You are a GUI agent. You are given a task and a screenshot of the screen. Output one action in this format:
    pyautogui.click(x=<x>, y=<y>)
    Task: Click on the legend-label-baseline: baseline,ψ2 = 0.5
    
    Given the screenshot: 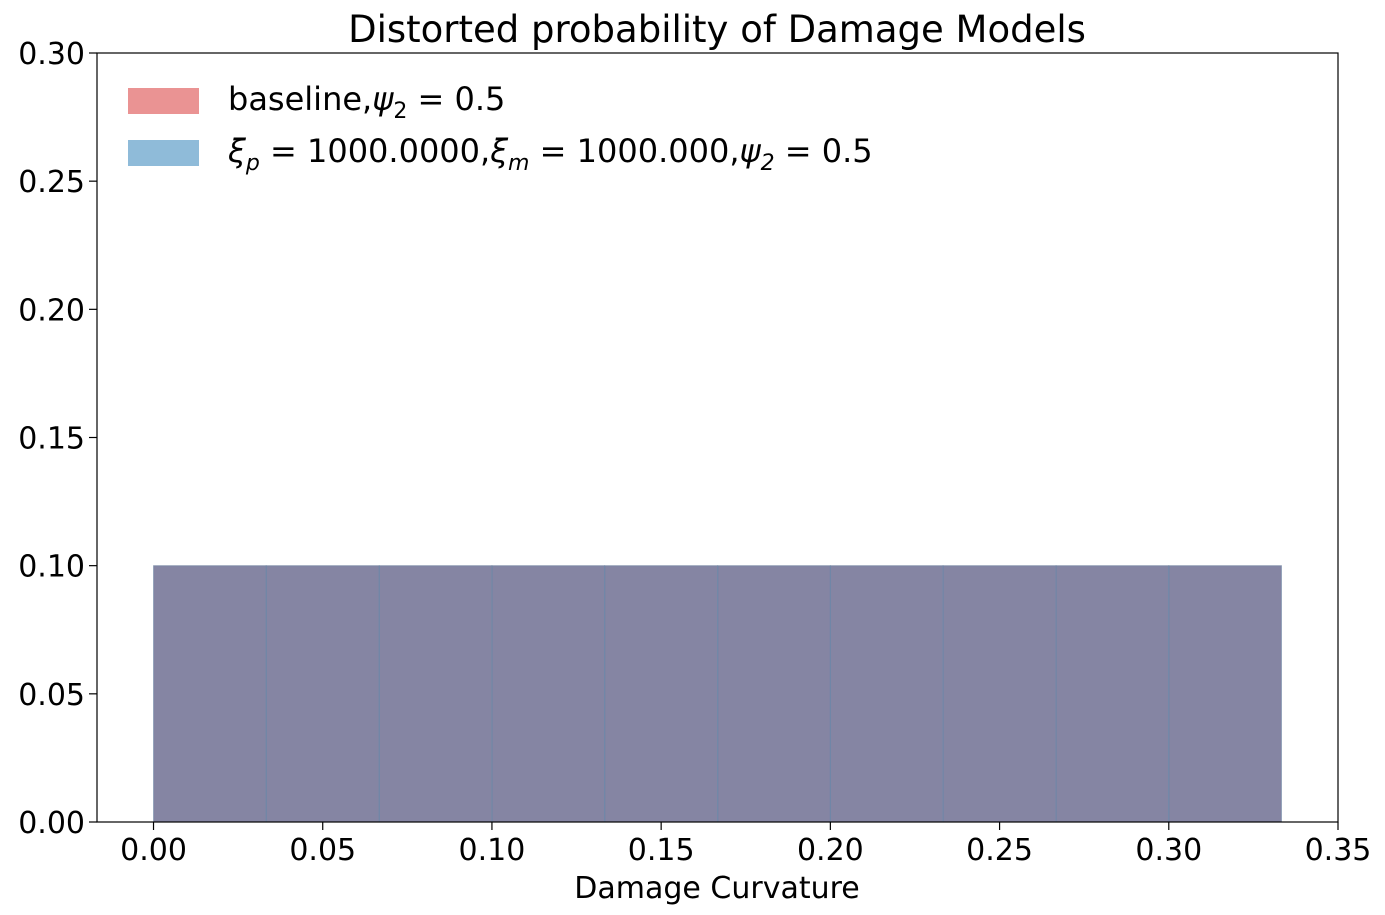 What is the action you would take?
    pyautogui.click(x=366, y=102)
    